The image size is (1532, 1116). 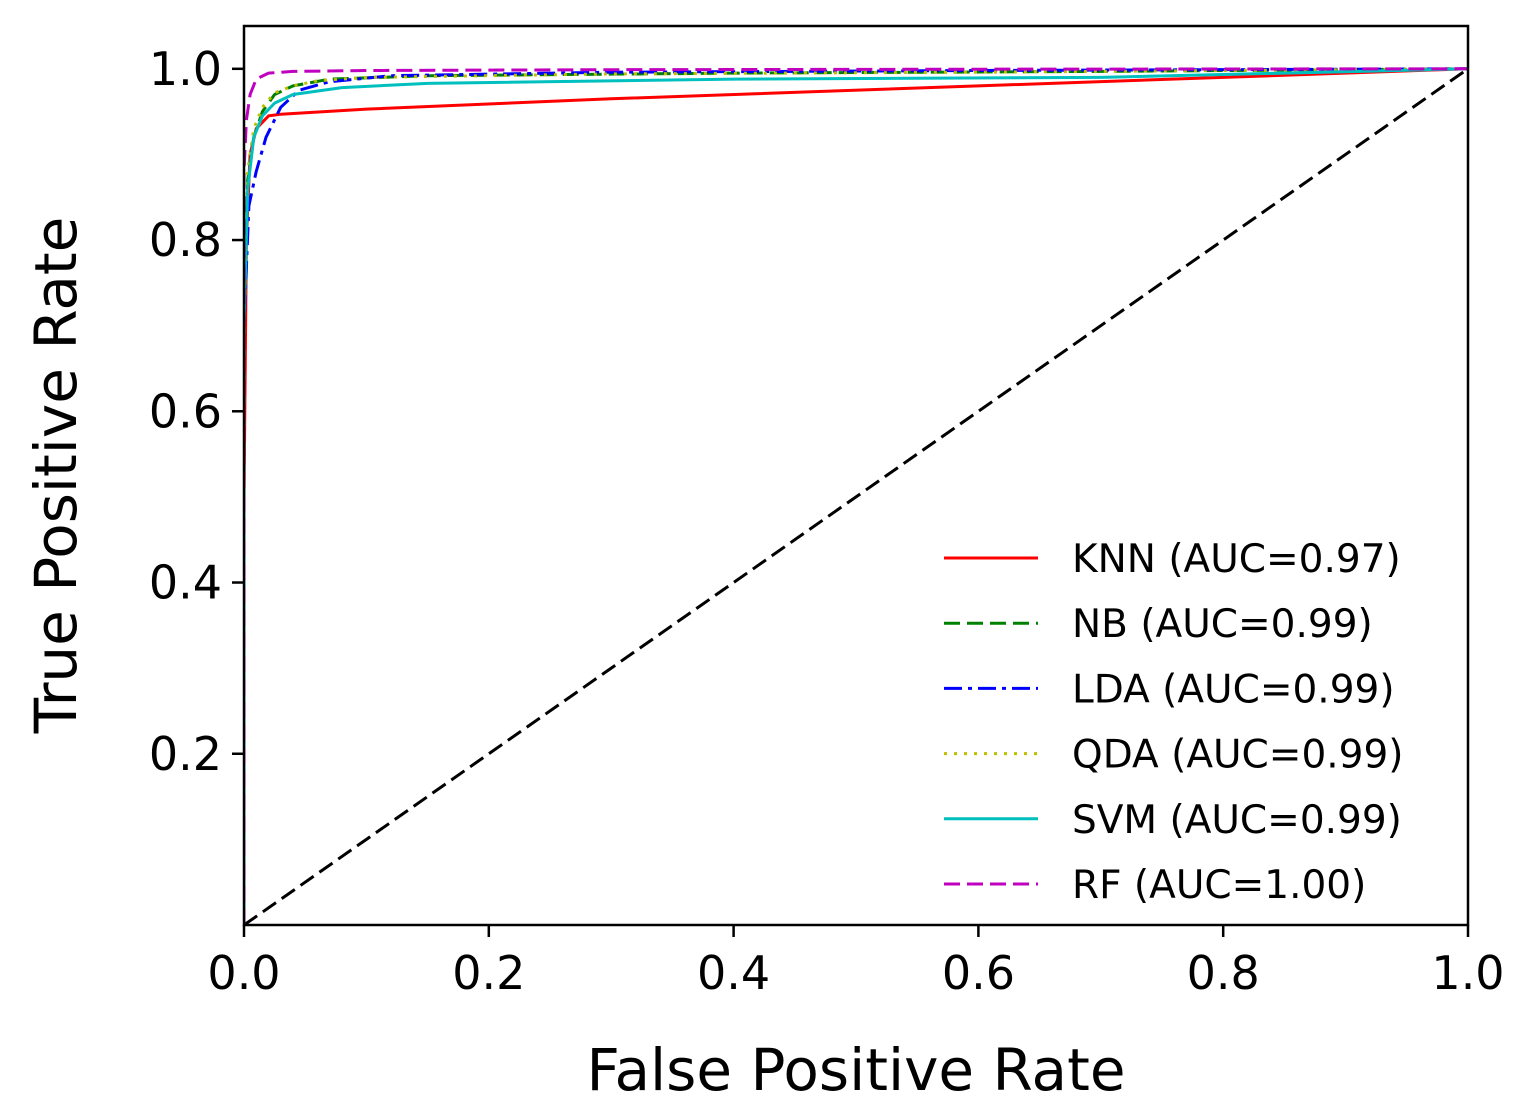 I want to click on legend-item-qda: QDA (AUC=0.99), so click(x=1174, y=755).